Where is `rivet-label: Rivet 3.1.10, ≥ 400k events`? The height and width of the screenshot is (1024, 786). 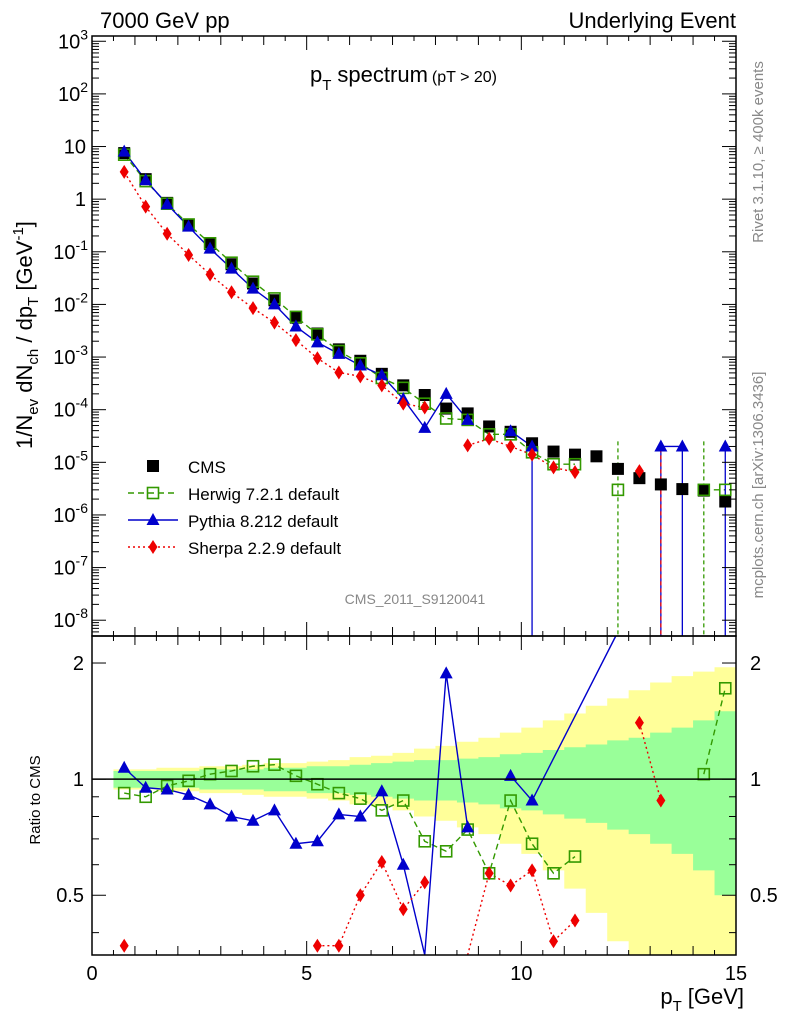 rivet-label: Rivet 3.1.10, ≥ 400k events is located at coordinates (758, 152).